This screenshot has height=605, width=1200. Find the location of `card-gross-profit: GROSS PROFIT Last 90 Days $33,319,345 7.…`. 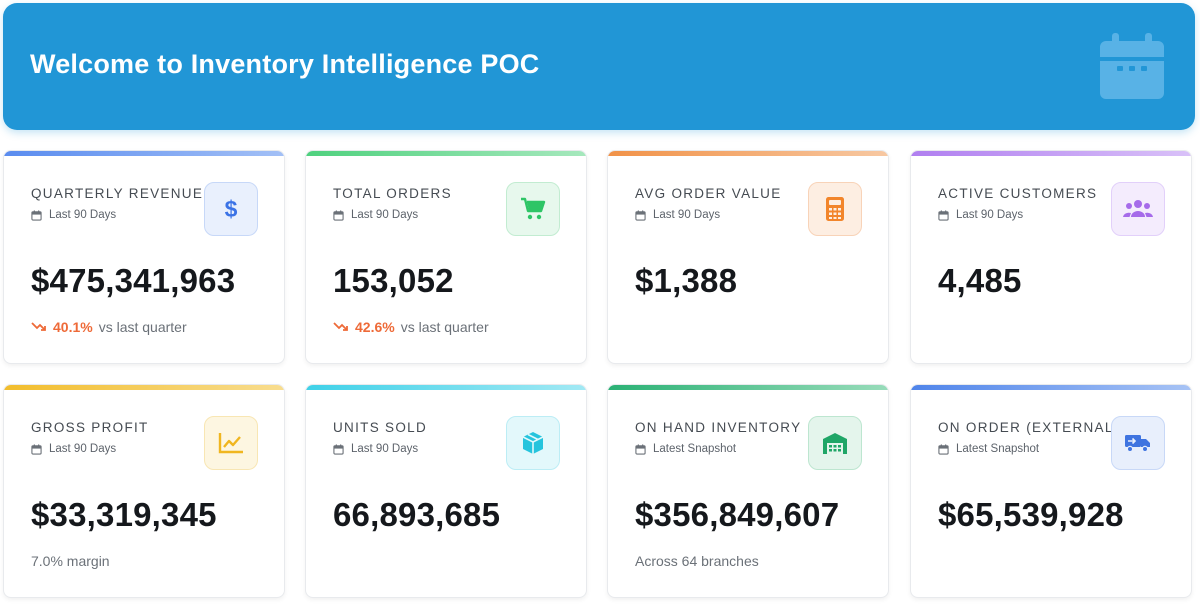

card-gross-profit: GROSS PROFIT Last 90 Days $33,319,345 7.… is located at coordinates (144, 491).